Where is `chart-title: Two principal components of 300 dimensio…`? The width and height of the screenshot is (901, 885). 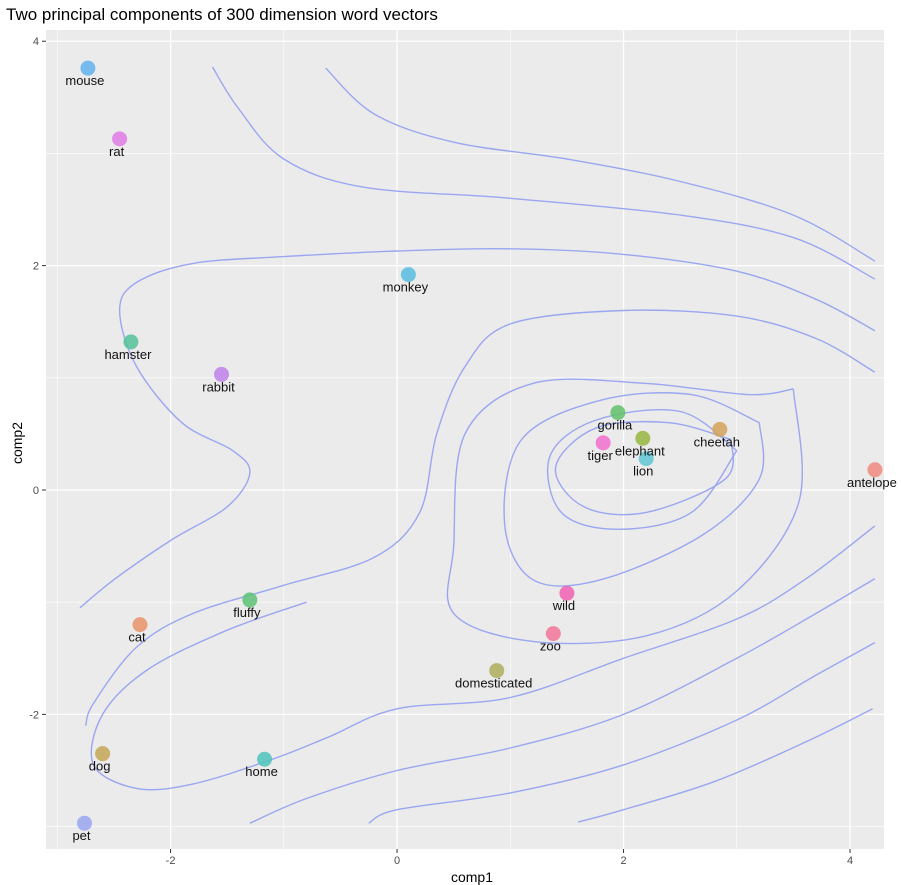
chart-title: Two principal components of 300 dimensio… is located at coordinates (222, 14).